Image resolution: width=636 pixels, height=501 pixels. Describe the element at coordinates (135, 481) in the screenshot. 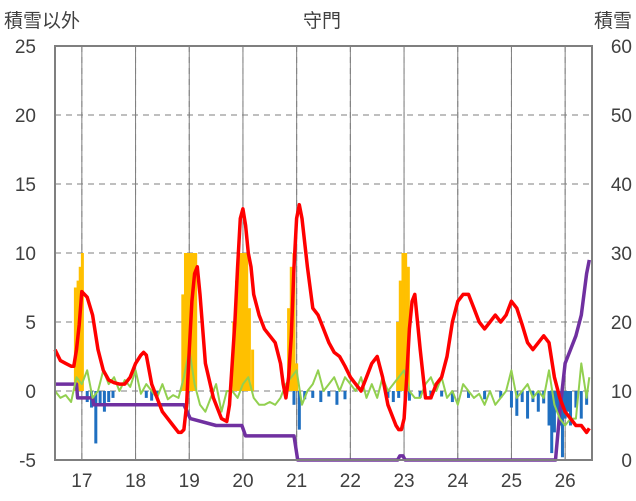

I see `x-tick-label: 18` at that location.